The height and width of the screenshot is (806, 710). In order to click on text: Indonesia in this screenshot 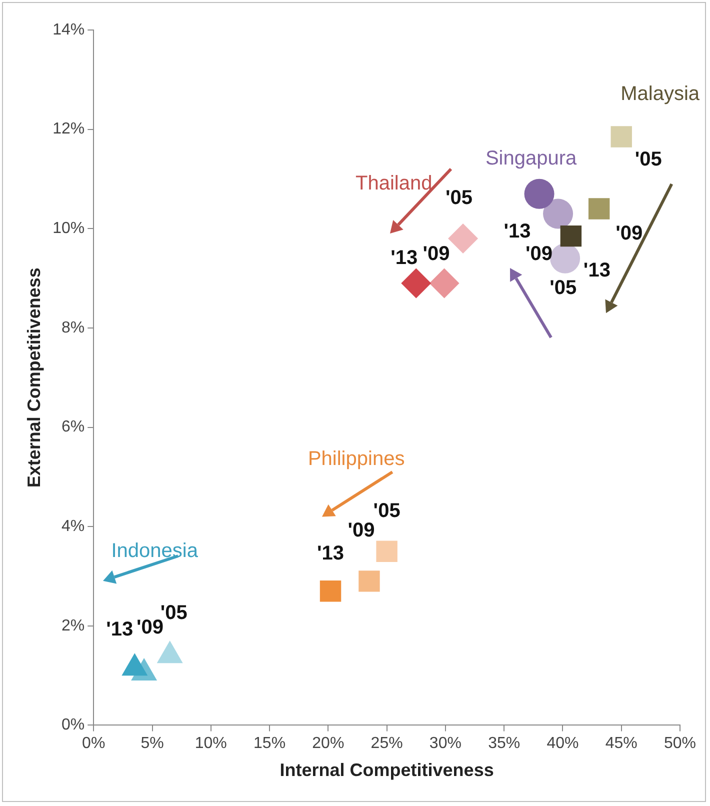, I will do `click(155, 551)`.